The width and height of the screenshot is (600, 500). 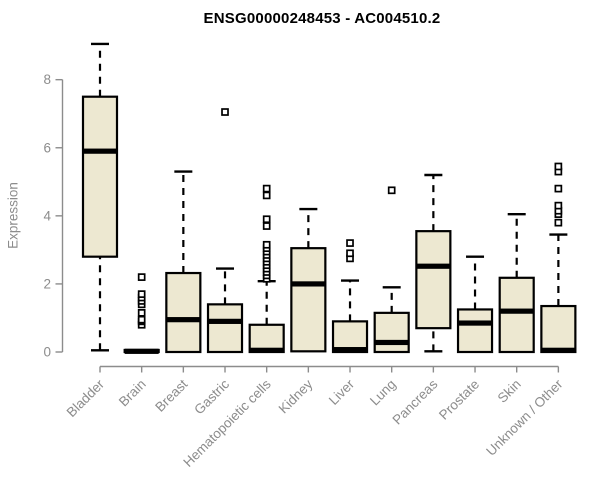 What do you see at coordinates (308, 300) in the screenshot?
I see `box-kidney` at bounding box center [308, 300].